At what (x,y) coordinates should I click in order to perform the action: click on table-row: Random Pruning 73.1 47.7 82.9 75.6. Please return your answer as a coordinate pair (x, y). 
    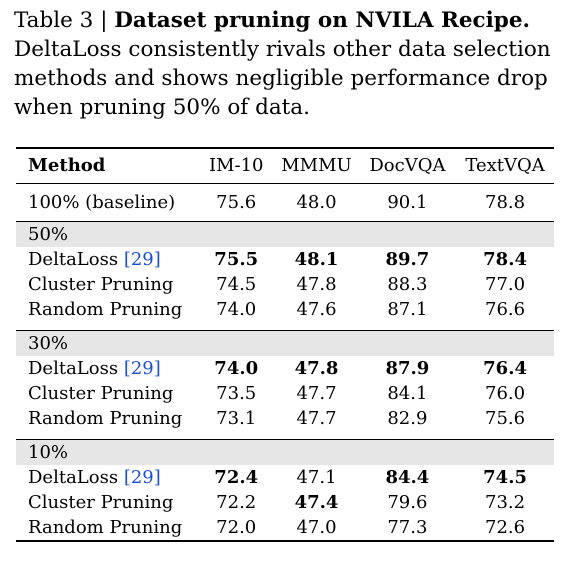
    Looking at the image, I should click on (285, 418).